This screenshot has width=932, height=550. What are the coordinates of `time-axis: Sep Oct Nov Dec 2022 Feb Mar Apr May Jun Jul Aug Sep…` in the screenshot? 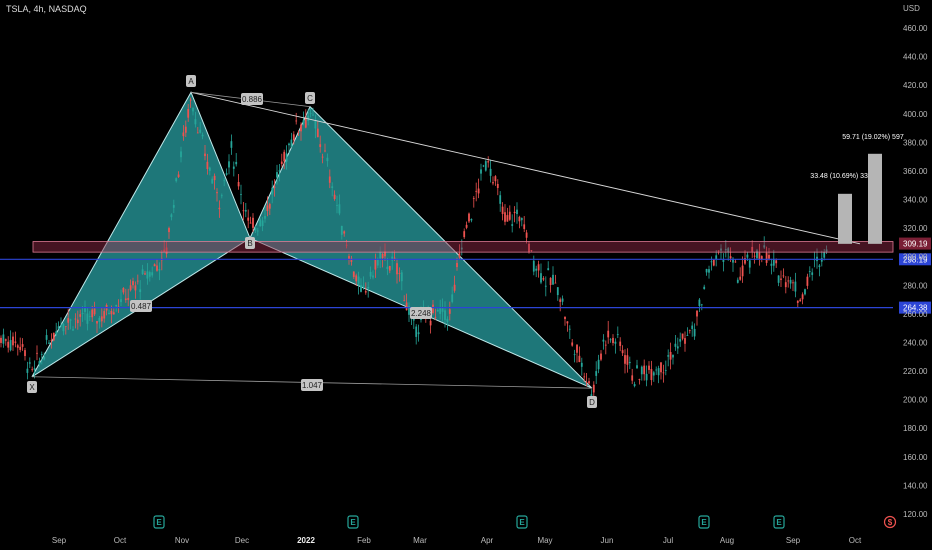 It's located at (457, 540).